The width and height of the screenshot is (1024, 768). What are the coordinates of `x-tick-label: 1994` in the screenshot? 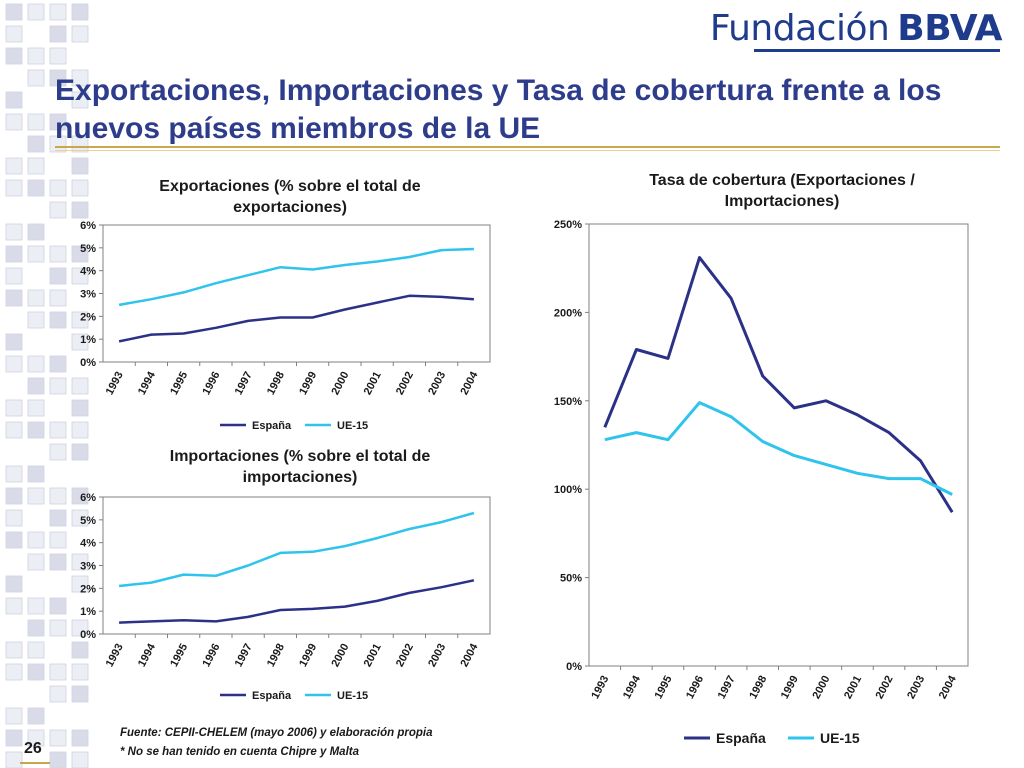 It's located at (632, 687).